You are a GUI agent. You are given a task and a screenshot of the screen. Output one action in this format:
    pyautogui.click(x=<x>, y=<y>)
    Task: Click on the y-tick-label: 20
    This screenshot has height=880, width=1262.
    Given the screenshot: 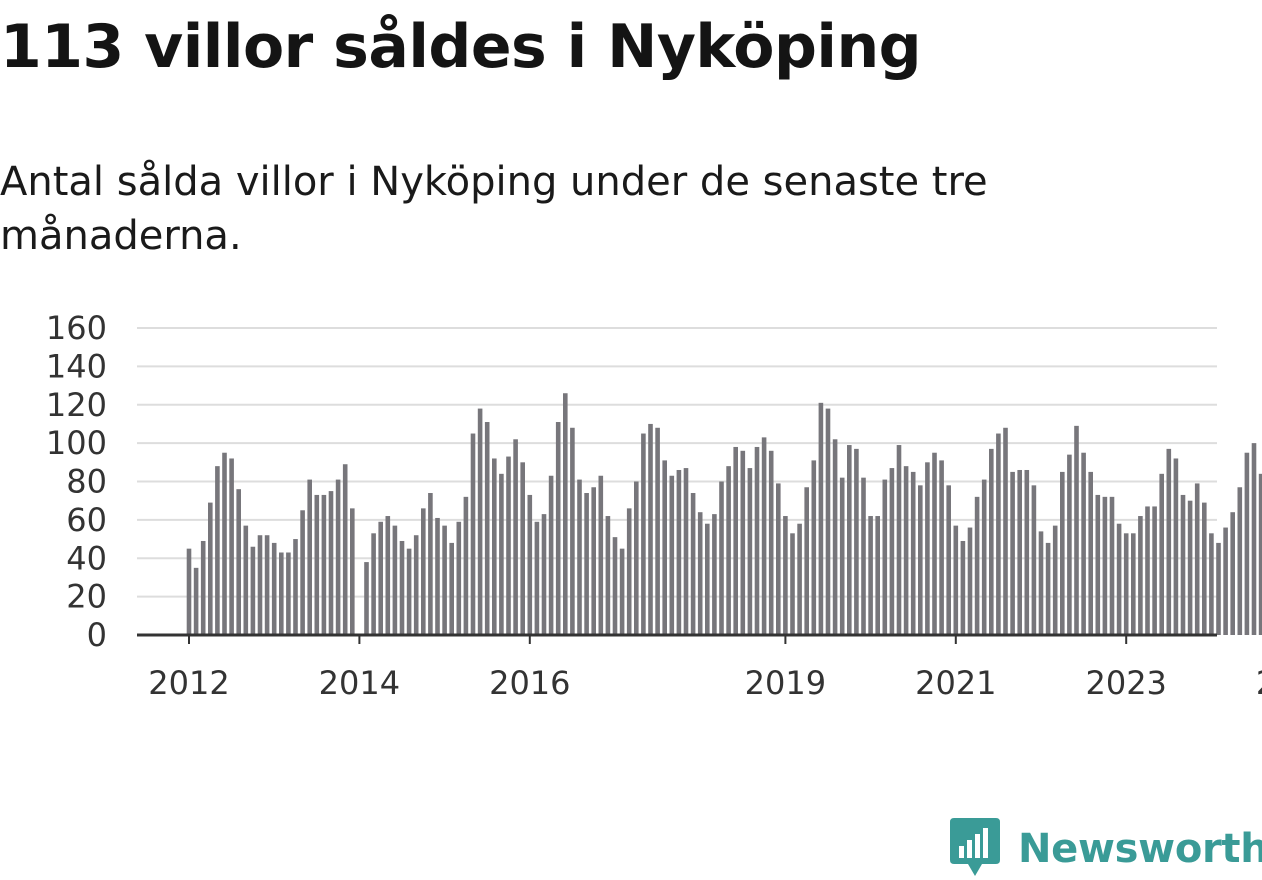 What is the action you would take?
    pyautogui.click(x=86, y=597)
    